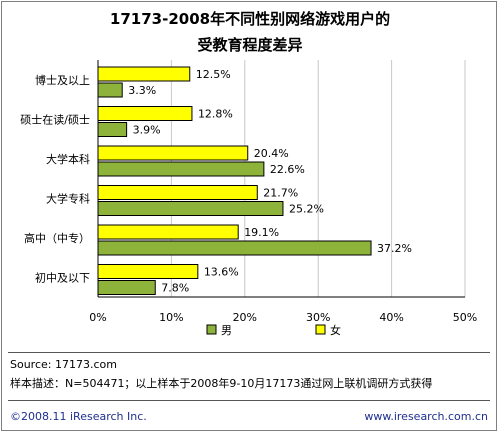 Image resolution: width=500 pixels, height=434 pixels. What do you see at coordinates (97, 317) in the screenshot?
I see `x-tick-label: 0%` at bounding box center [97, 317].